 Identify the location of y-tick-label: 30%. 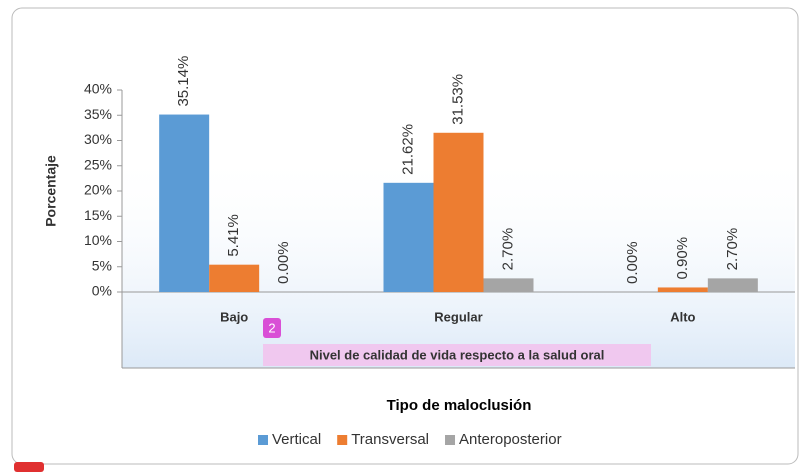
(98, 139).